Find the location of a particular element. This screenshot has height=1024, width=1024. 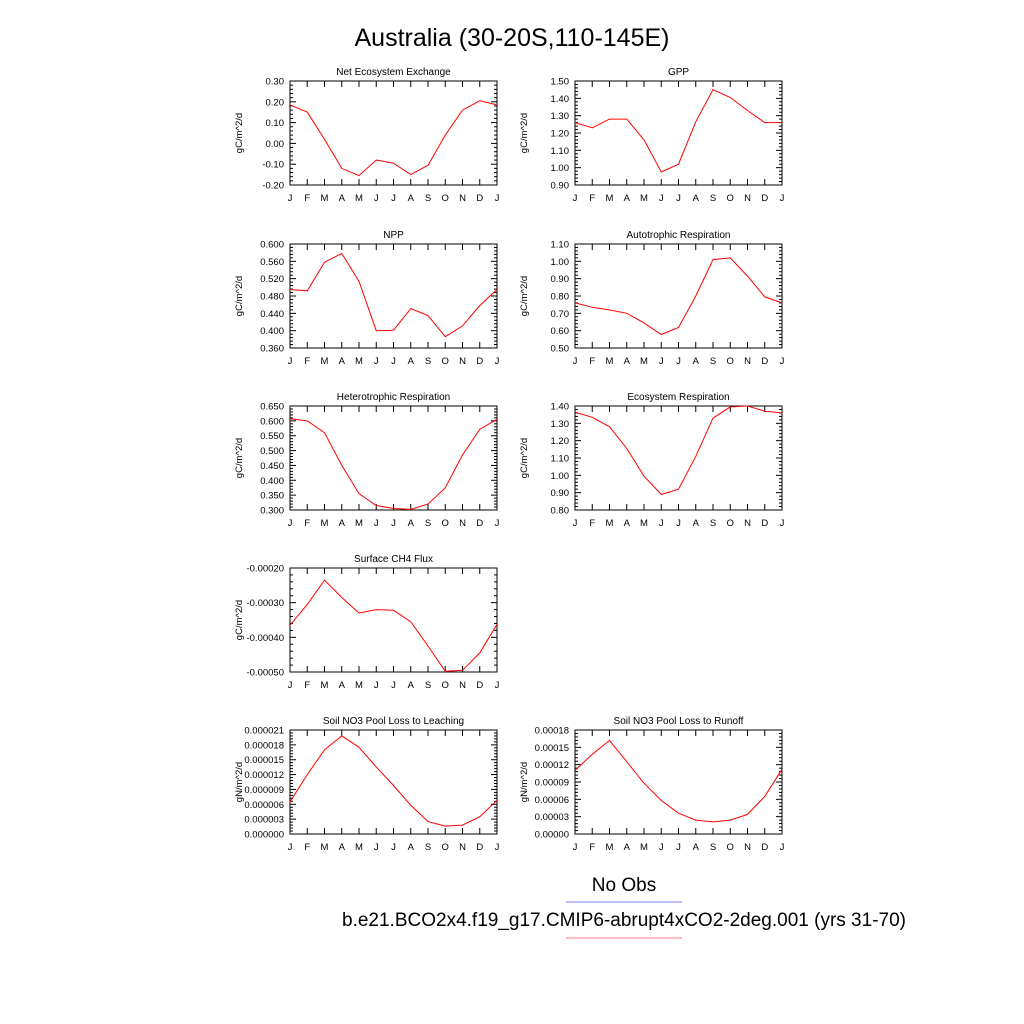

y-tick-label: 0.300 is located at coordinates (272, 511).